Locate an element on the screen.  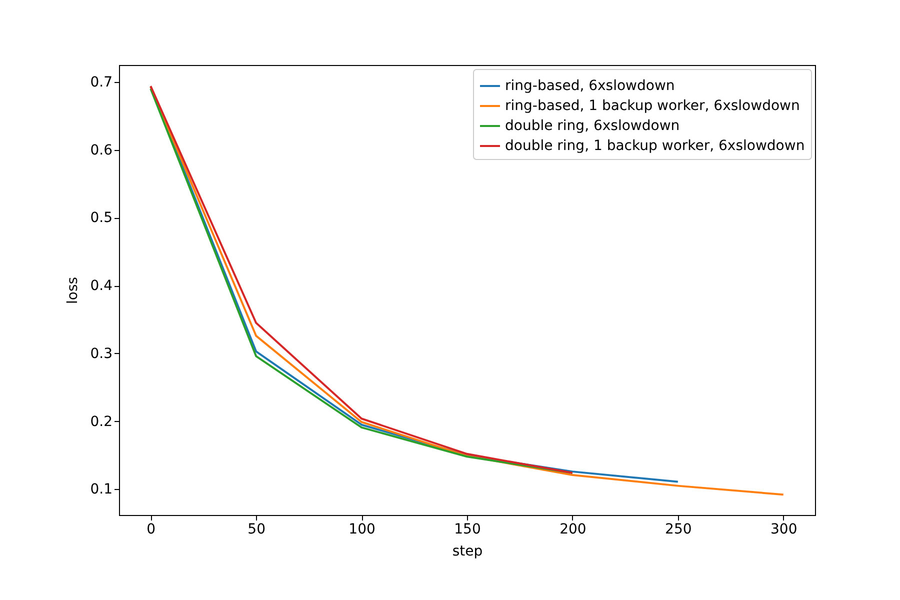
legend-label: ring-based, 6xslowdown is located at coordinates (590, 86).